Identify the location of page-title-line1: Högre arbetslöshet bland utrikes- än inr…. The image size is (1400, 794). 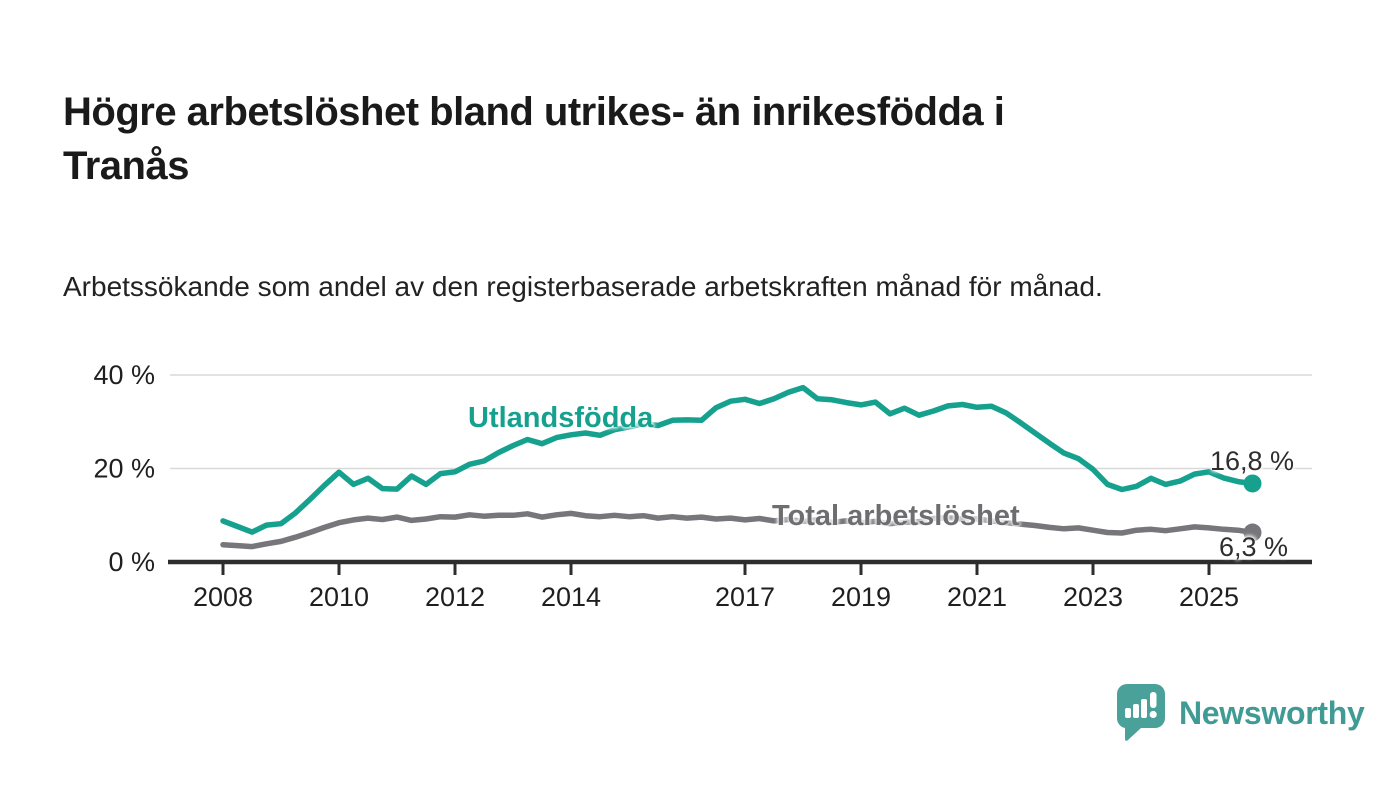
(534, 111).